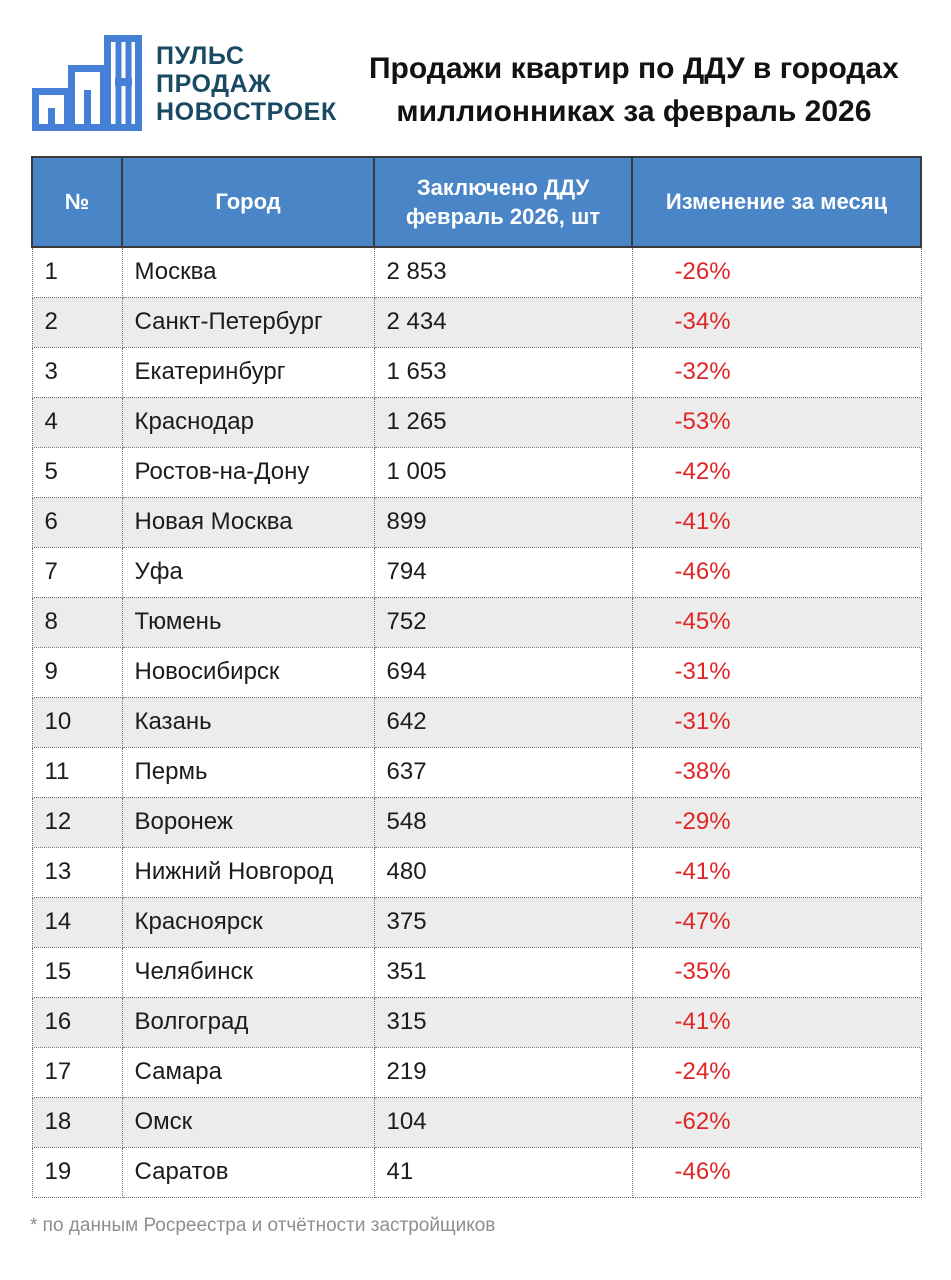 The width and height of the screenshot is (951, 1280). What do you see at coordinates (776, 1122) in the screenshot?
I see `cell-change: -62%` at bounding box center [776, 1122].